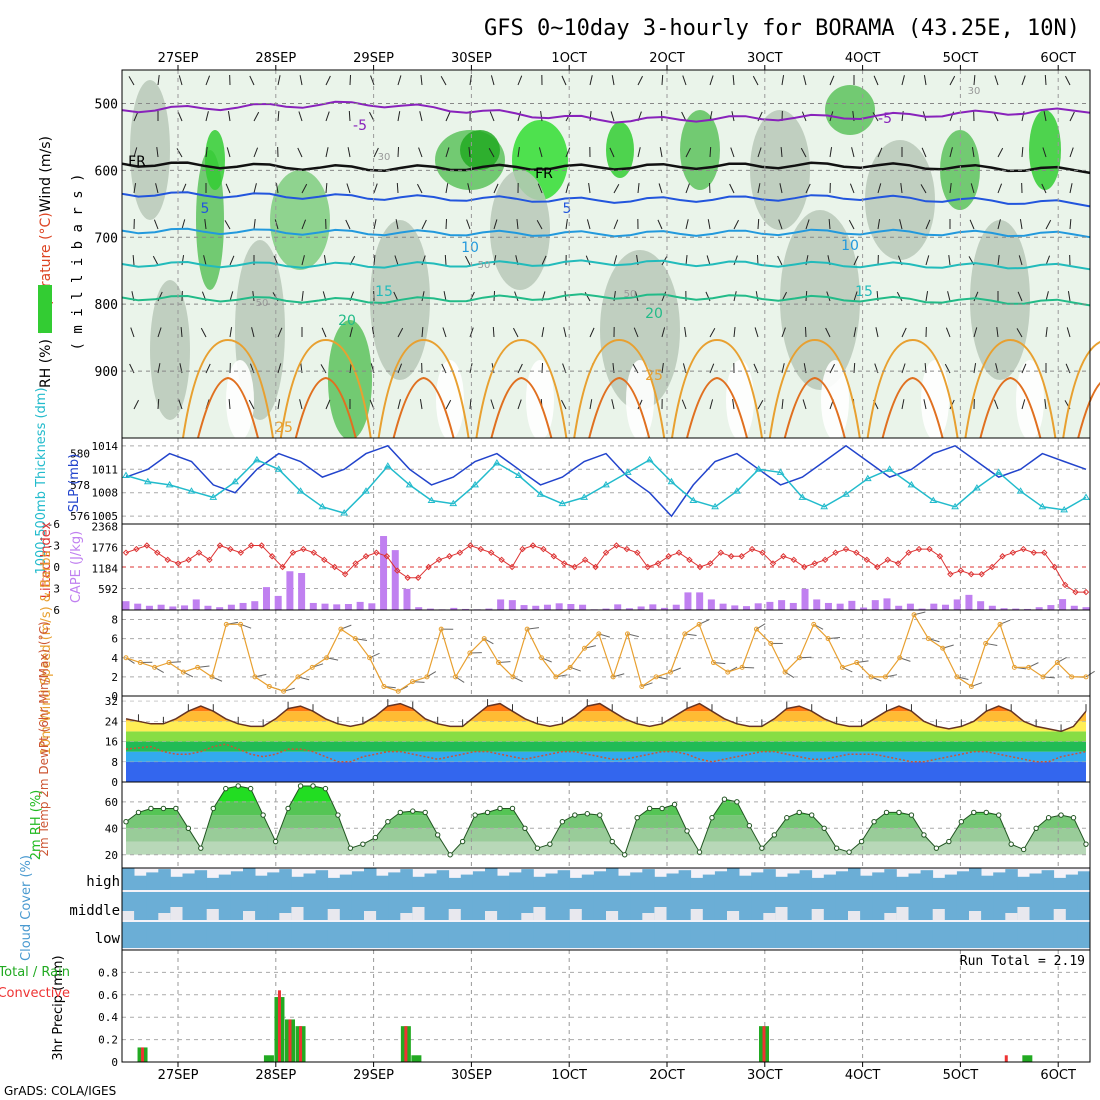 The width and height of the screenshot is (1100, 1100). Describe the element at coordinates (105, 469) in the screenshot. I see `slp-tick: 1011` at that location.